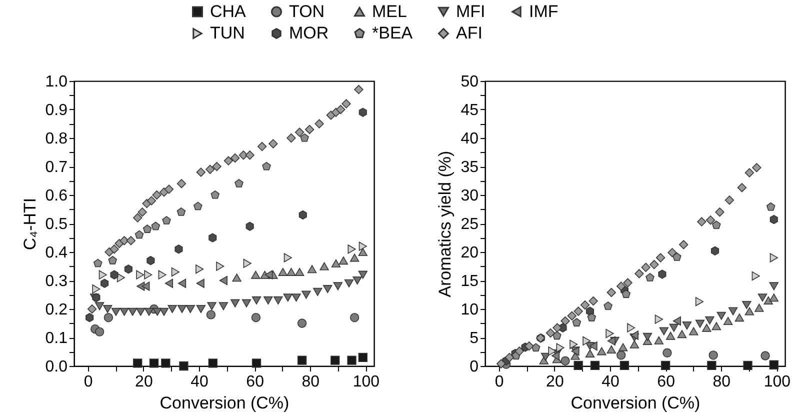  What do you see at coordinates (469, 281) in the screenshot?
I see `y-tick-label: 15` at bounding box center [469, 281].